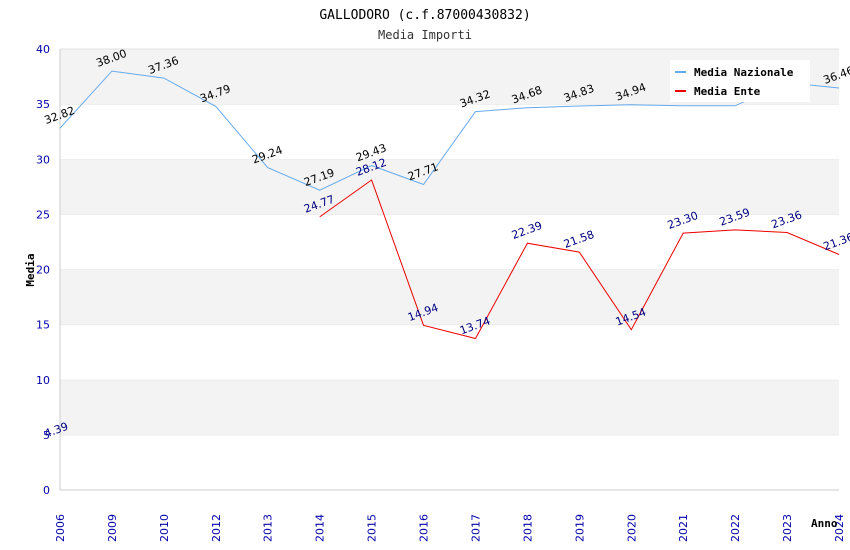 The width and height of the screenshot is (850, 550). Describe the element at coordinates (320, 528) in the screenshot. I see `x-tick-label: 2014` at that location.